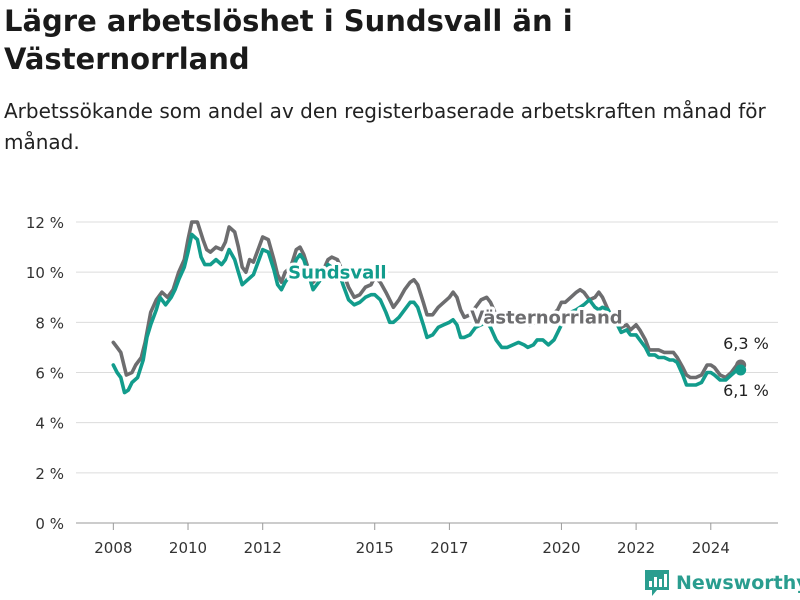 The height and width of the screenshot is (600, 800). What do you see at coordinates (49, 374) in the screenshot?
I see `y-tick-label: 6 %` at bounding box center [49, 374].